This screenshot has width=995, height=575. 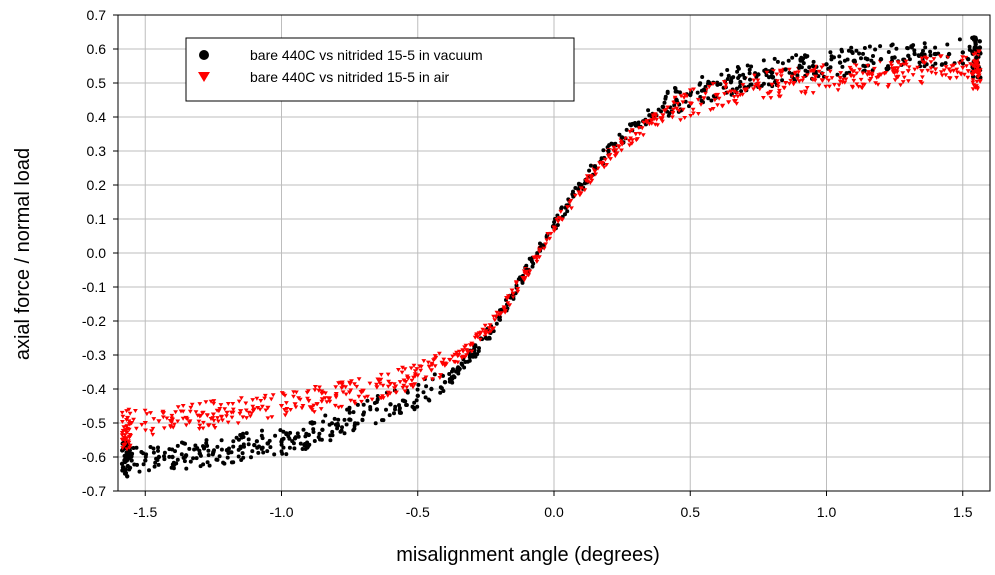 What do you see at coordinates (97, 15) in the screenshot?
I see `y-tick-label: 0.7` at bounding box center [97, 15].